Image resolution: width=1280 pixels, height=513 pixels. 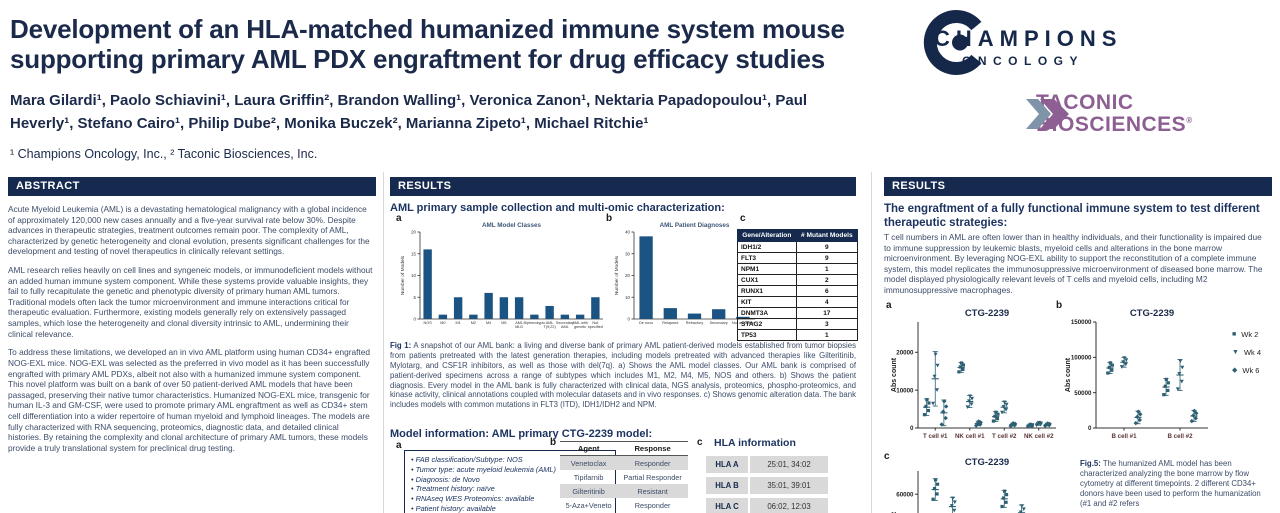 What do you see at coordinates (588, 477) in the screenshot?
I see `agent-name: Tipifarnib` at bounding box center [588, 477].